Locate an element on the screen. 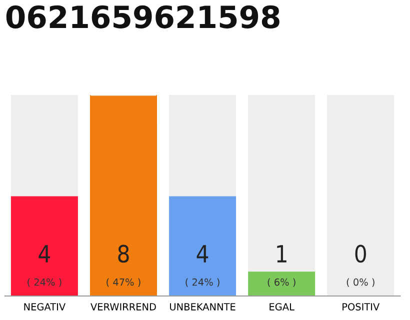  x-tick-label: POSITIV is located at coordinates (361, 306).